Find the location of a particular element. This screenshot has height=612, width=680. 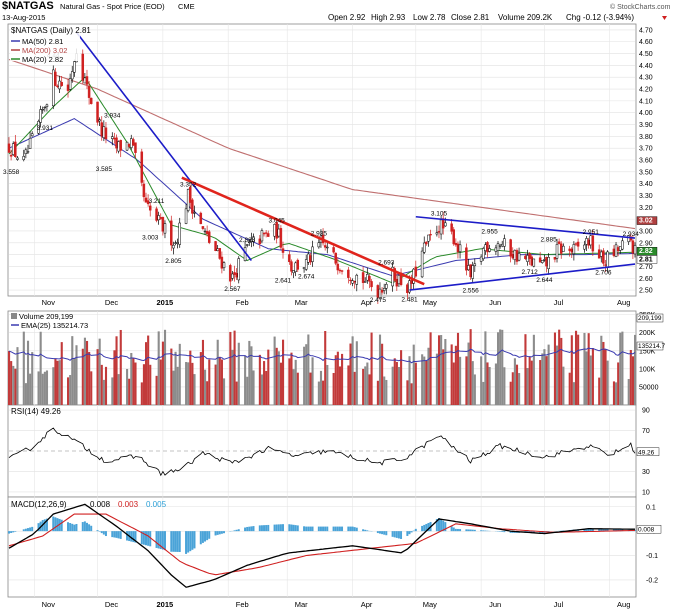

price-annotation: 2.693 is located at coordinates (386, 262).